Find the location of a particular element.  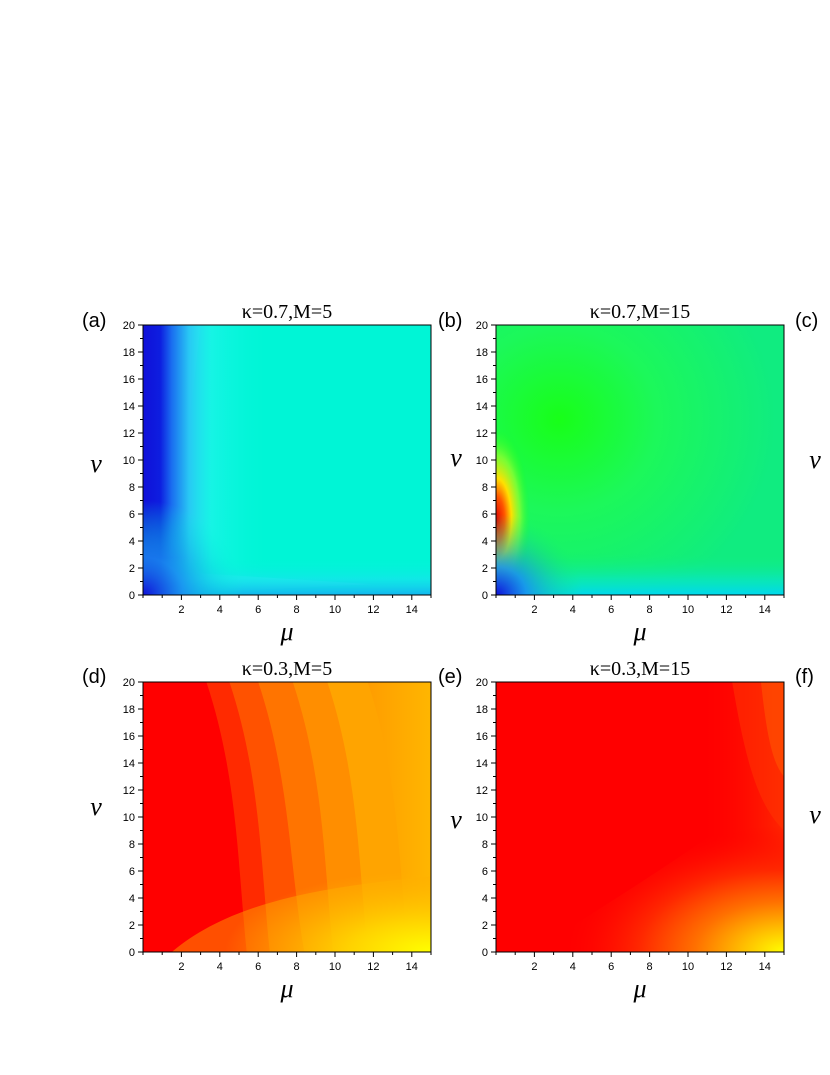

panel-label: (c) is located at coordinates (806, 321).